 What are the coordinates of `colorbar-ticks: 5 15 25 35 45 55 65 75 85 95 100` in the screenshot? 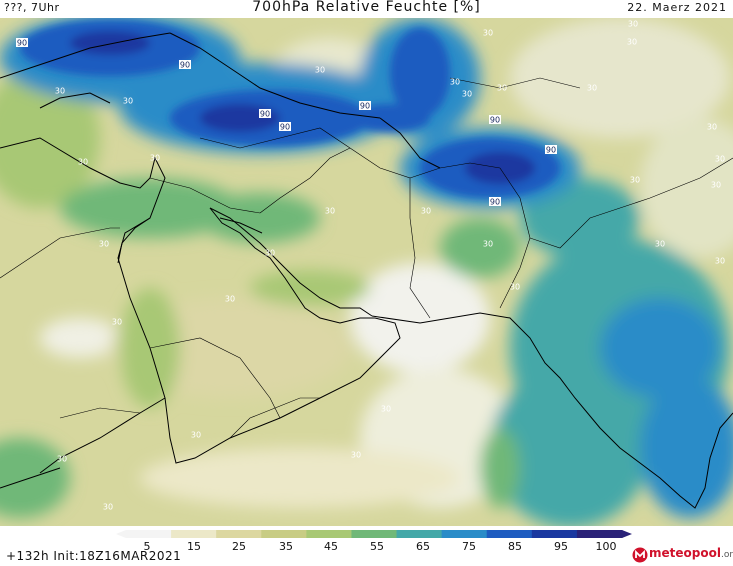 It's located at (366, 547).